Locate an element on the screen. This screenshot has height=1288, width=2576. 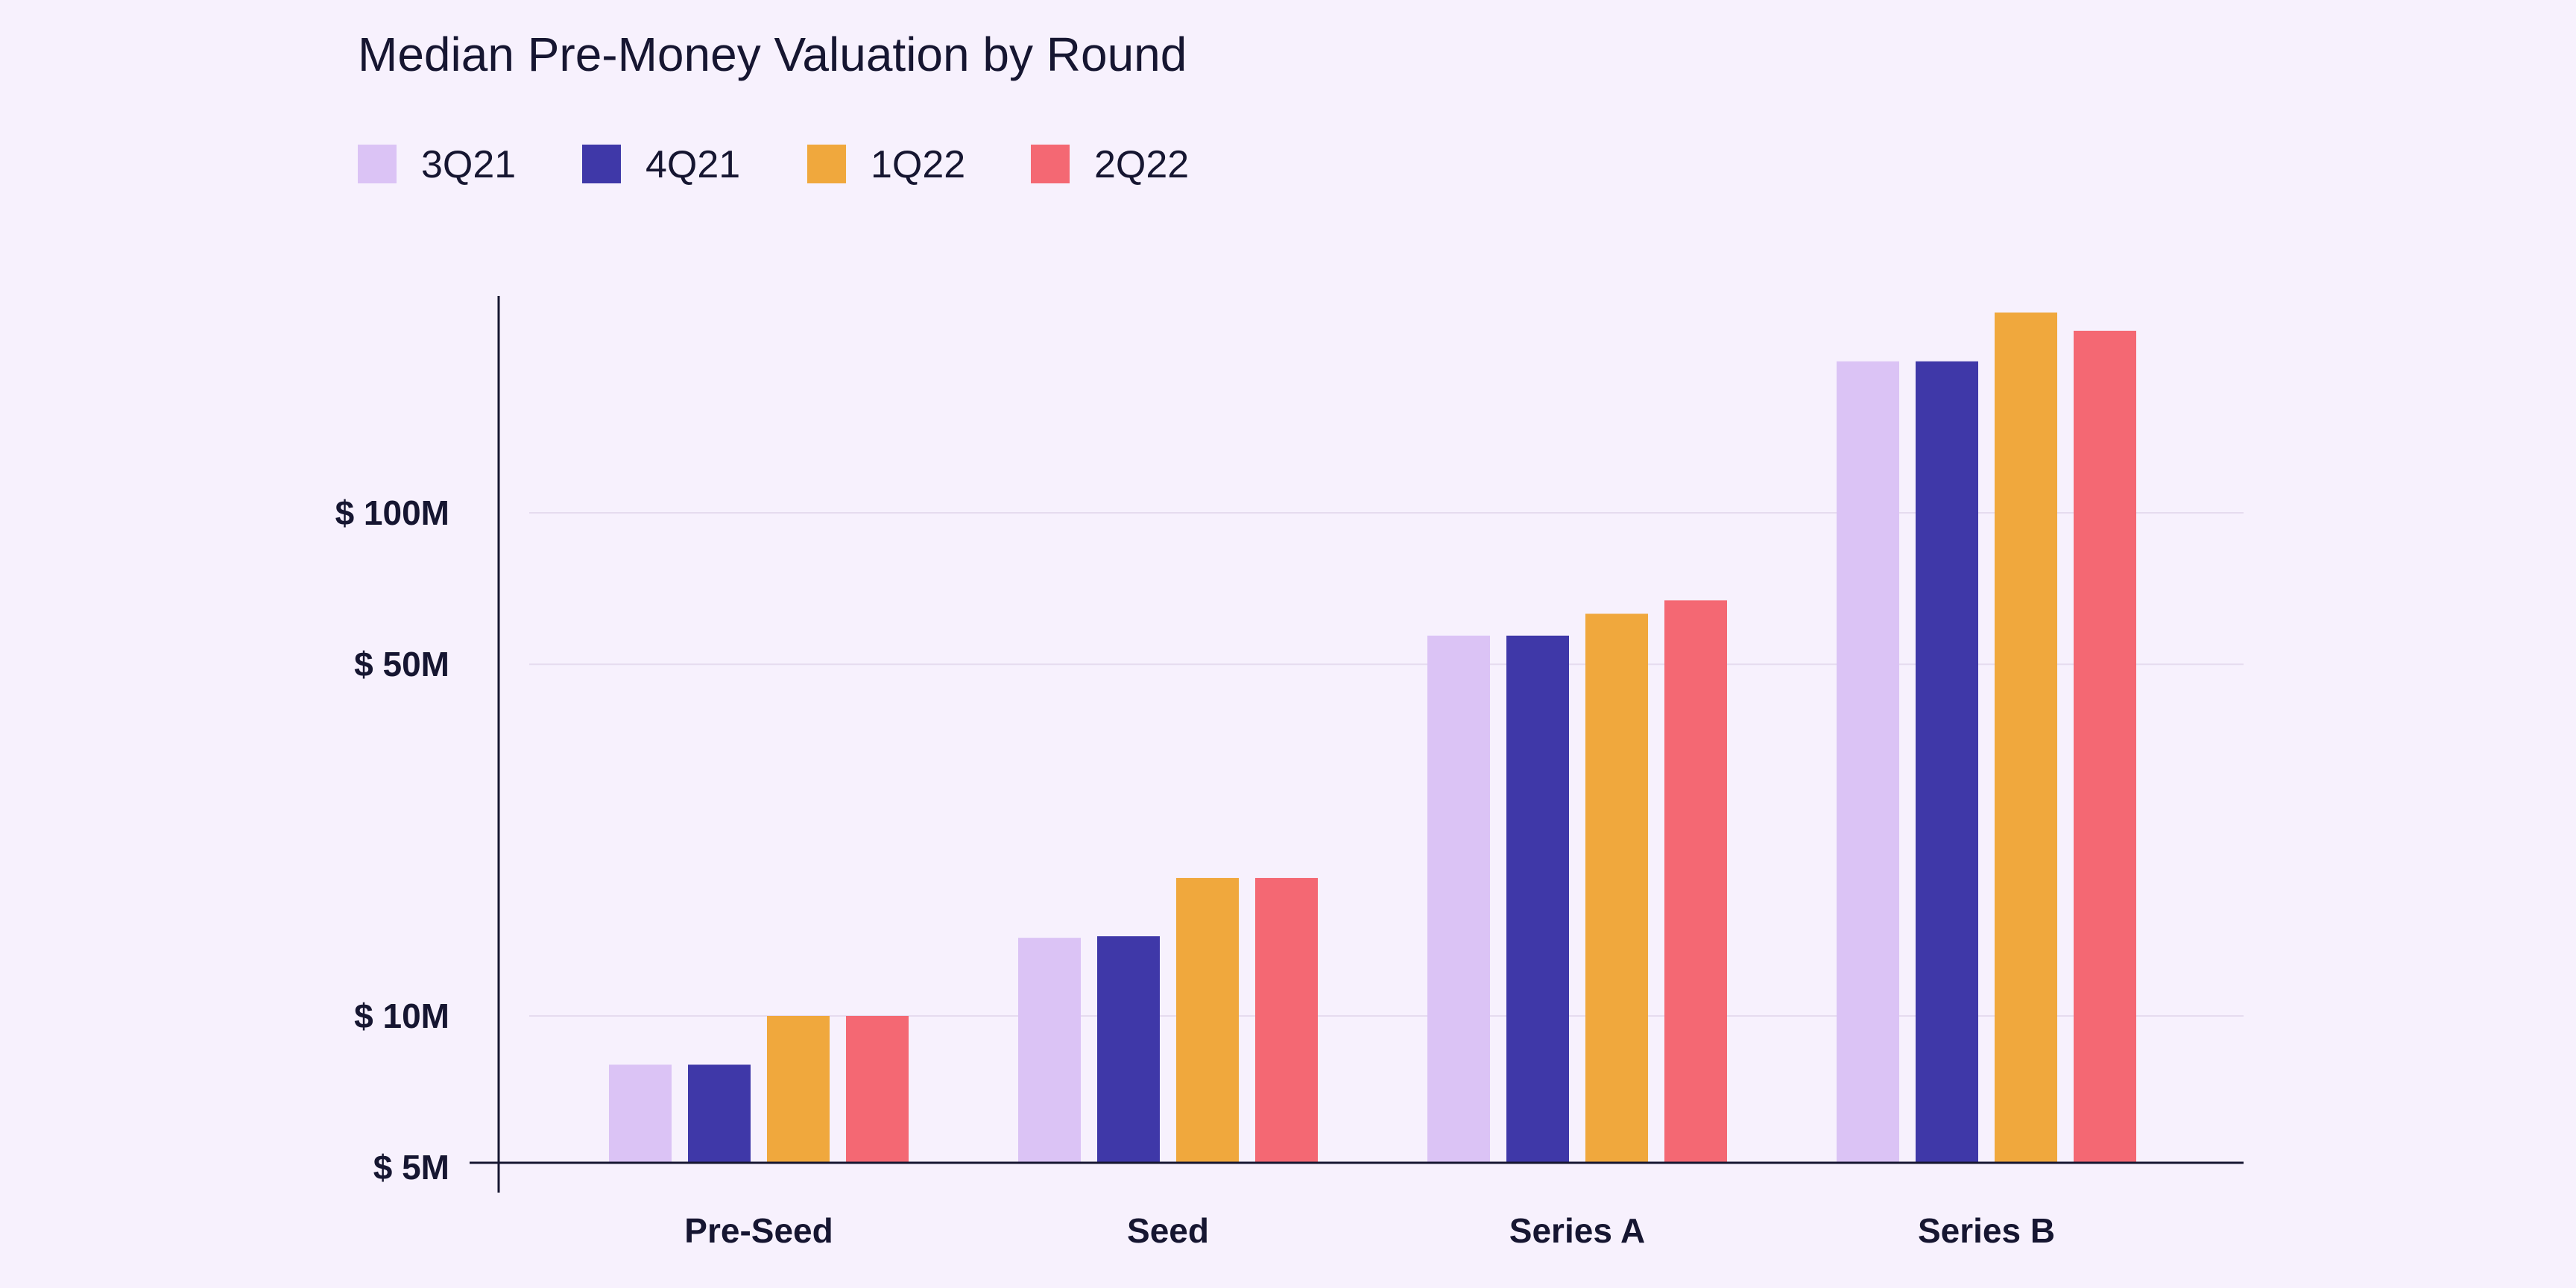
x-tick-label: Series A is located at coordinates (1577, 1230).